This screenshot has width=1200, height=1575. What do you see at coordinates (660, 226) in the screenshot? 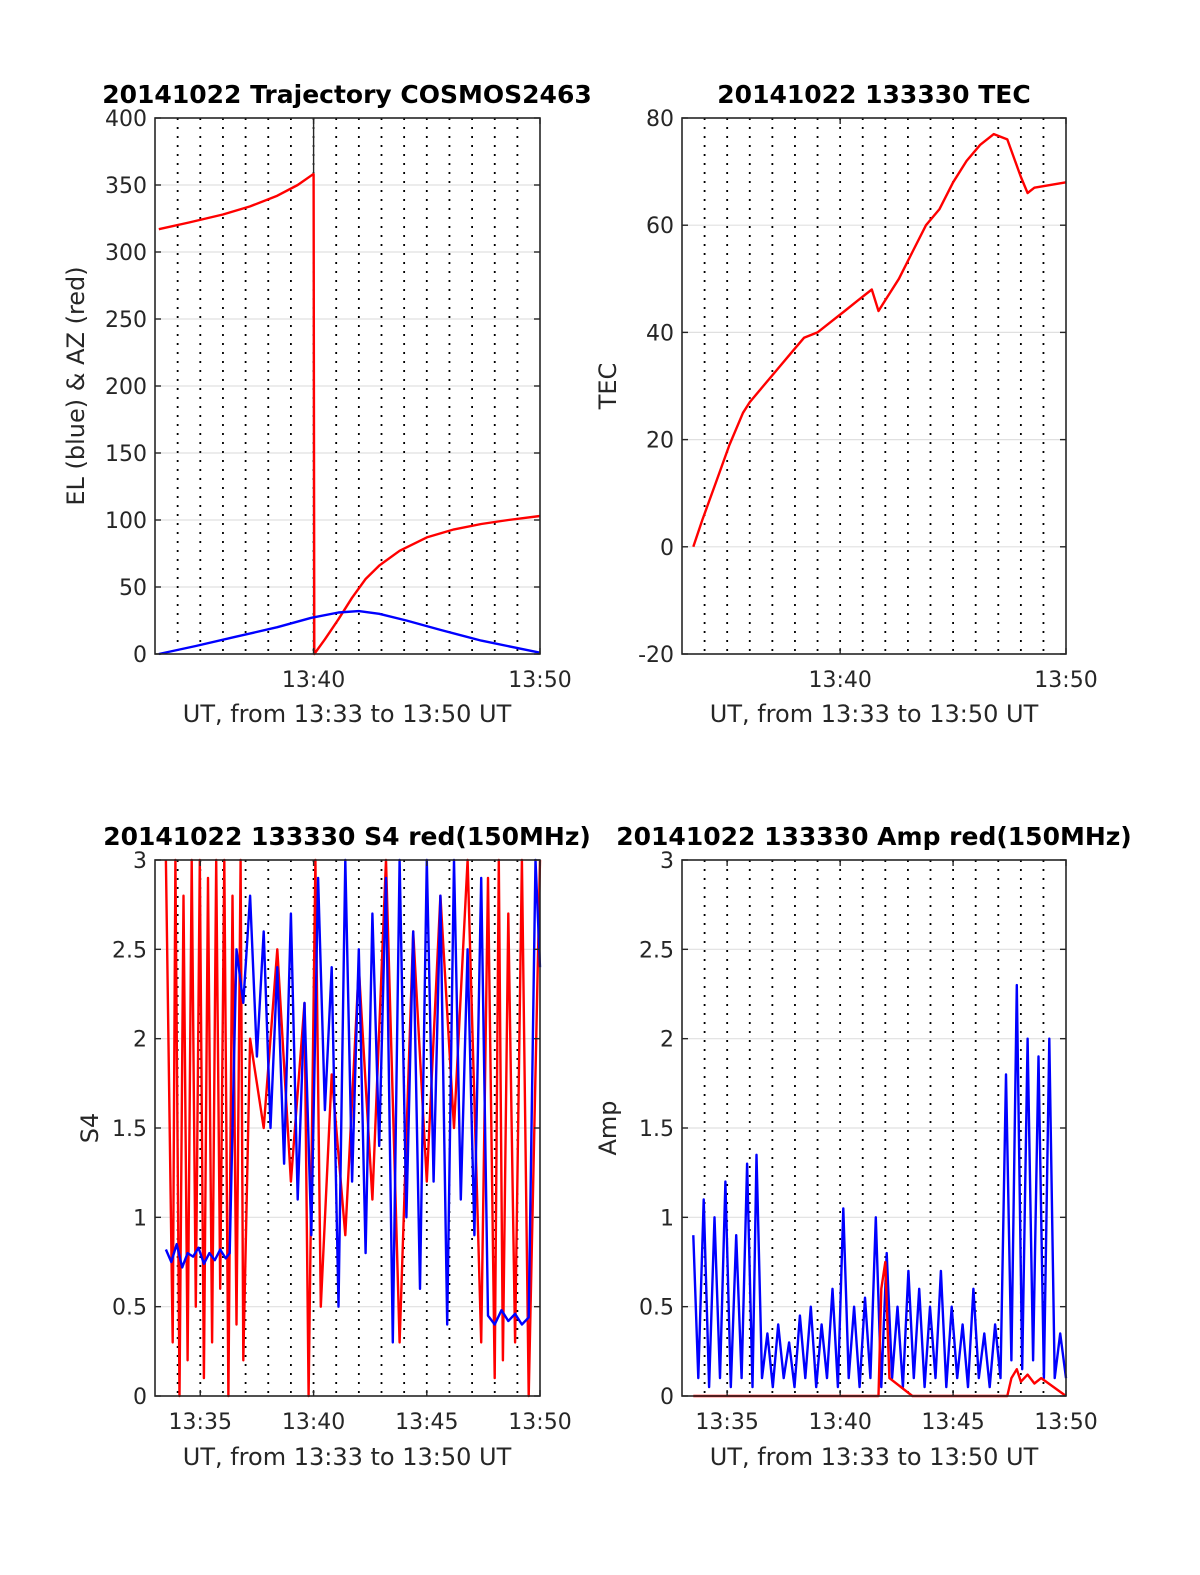
I see `y-tick-label: 60` at bounding box center [660, 226].